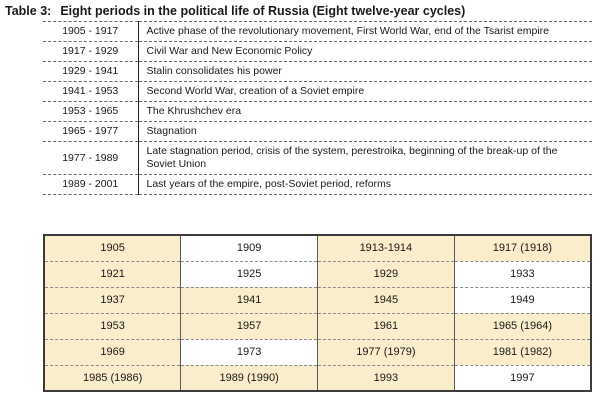  I want to click on period-row: 1953 - 1965 The Khrushchev era, so click(317, 111).